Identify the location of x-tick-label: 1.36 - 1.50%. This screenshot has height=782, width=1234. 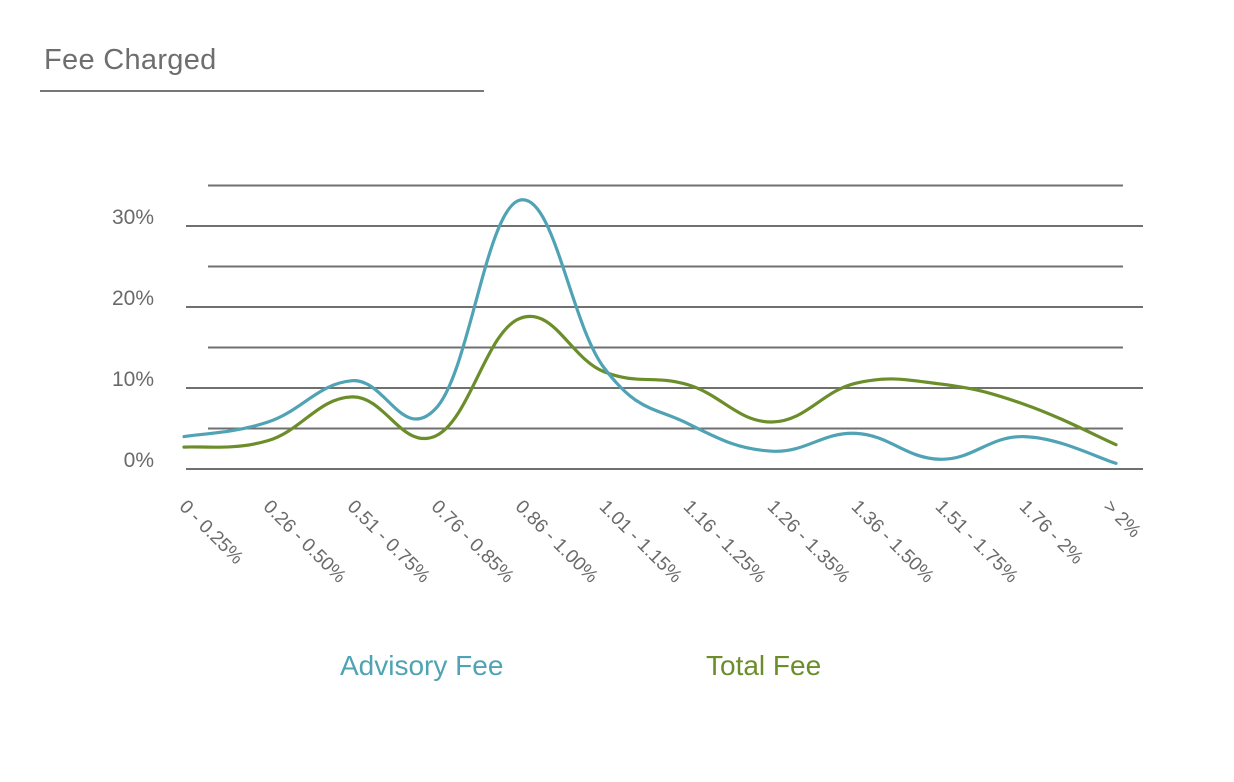
(892, 541).